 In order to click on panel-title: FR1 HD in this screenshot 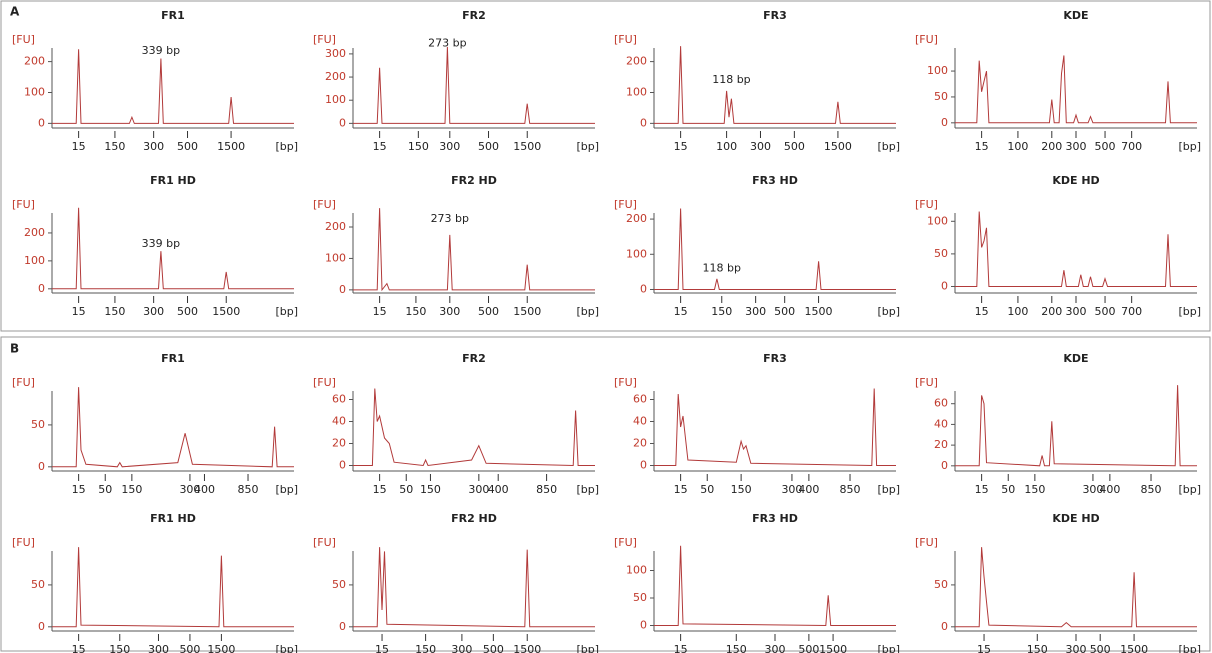, I will do `click(173, 518)`.